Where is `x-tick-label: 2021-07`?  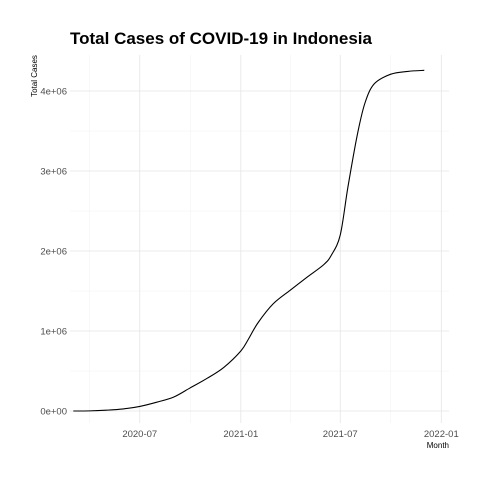
x-tick-label: 2021-07 is located at coordinates (340, 434).